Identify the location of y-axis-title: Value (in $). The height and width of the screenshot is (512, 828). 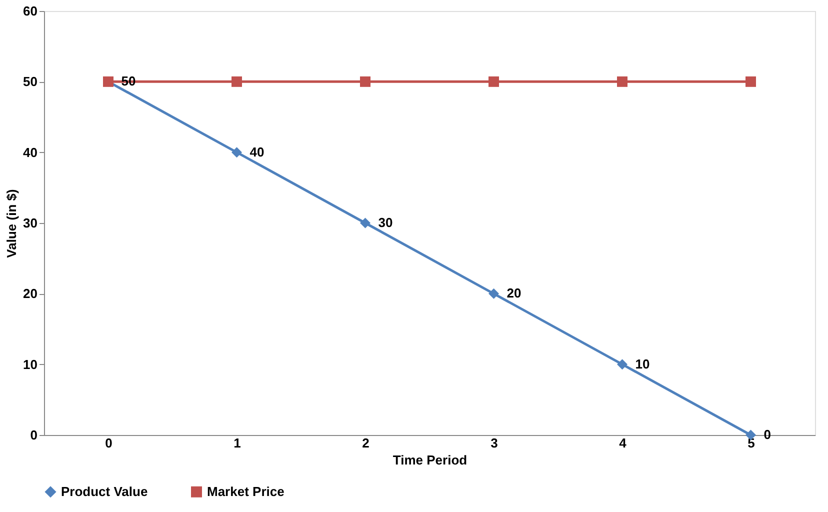
(12, 223).